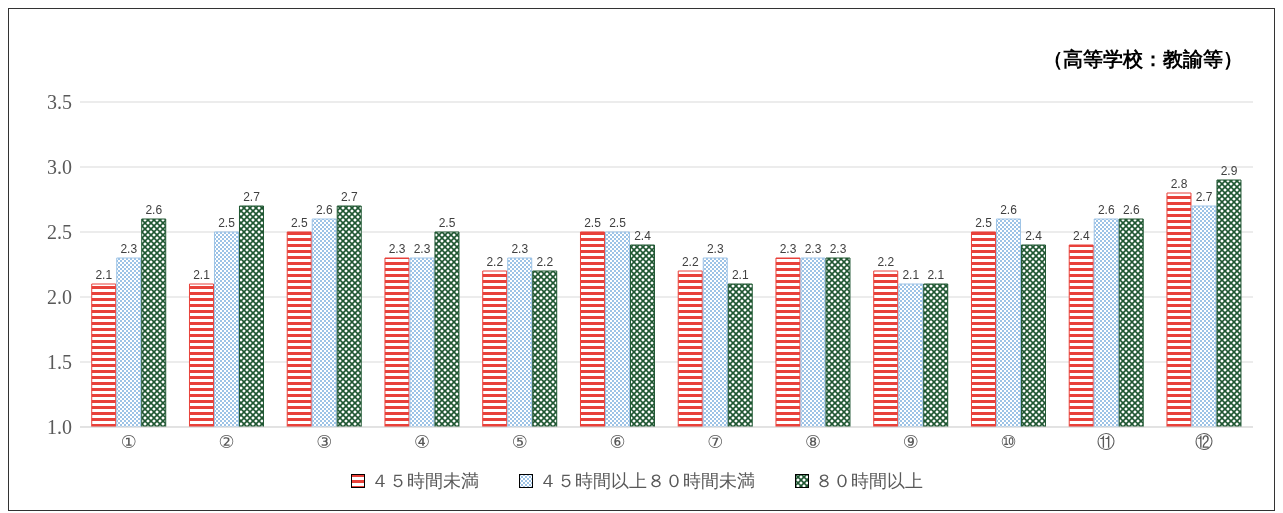 Image resolution: width=1283 pixels, height=513 pixels. Describe the element at coordinates (1229, 171) in the screenshot. I see `data-label: 2.9` at that location.